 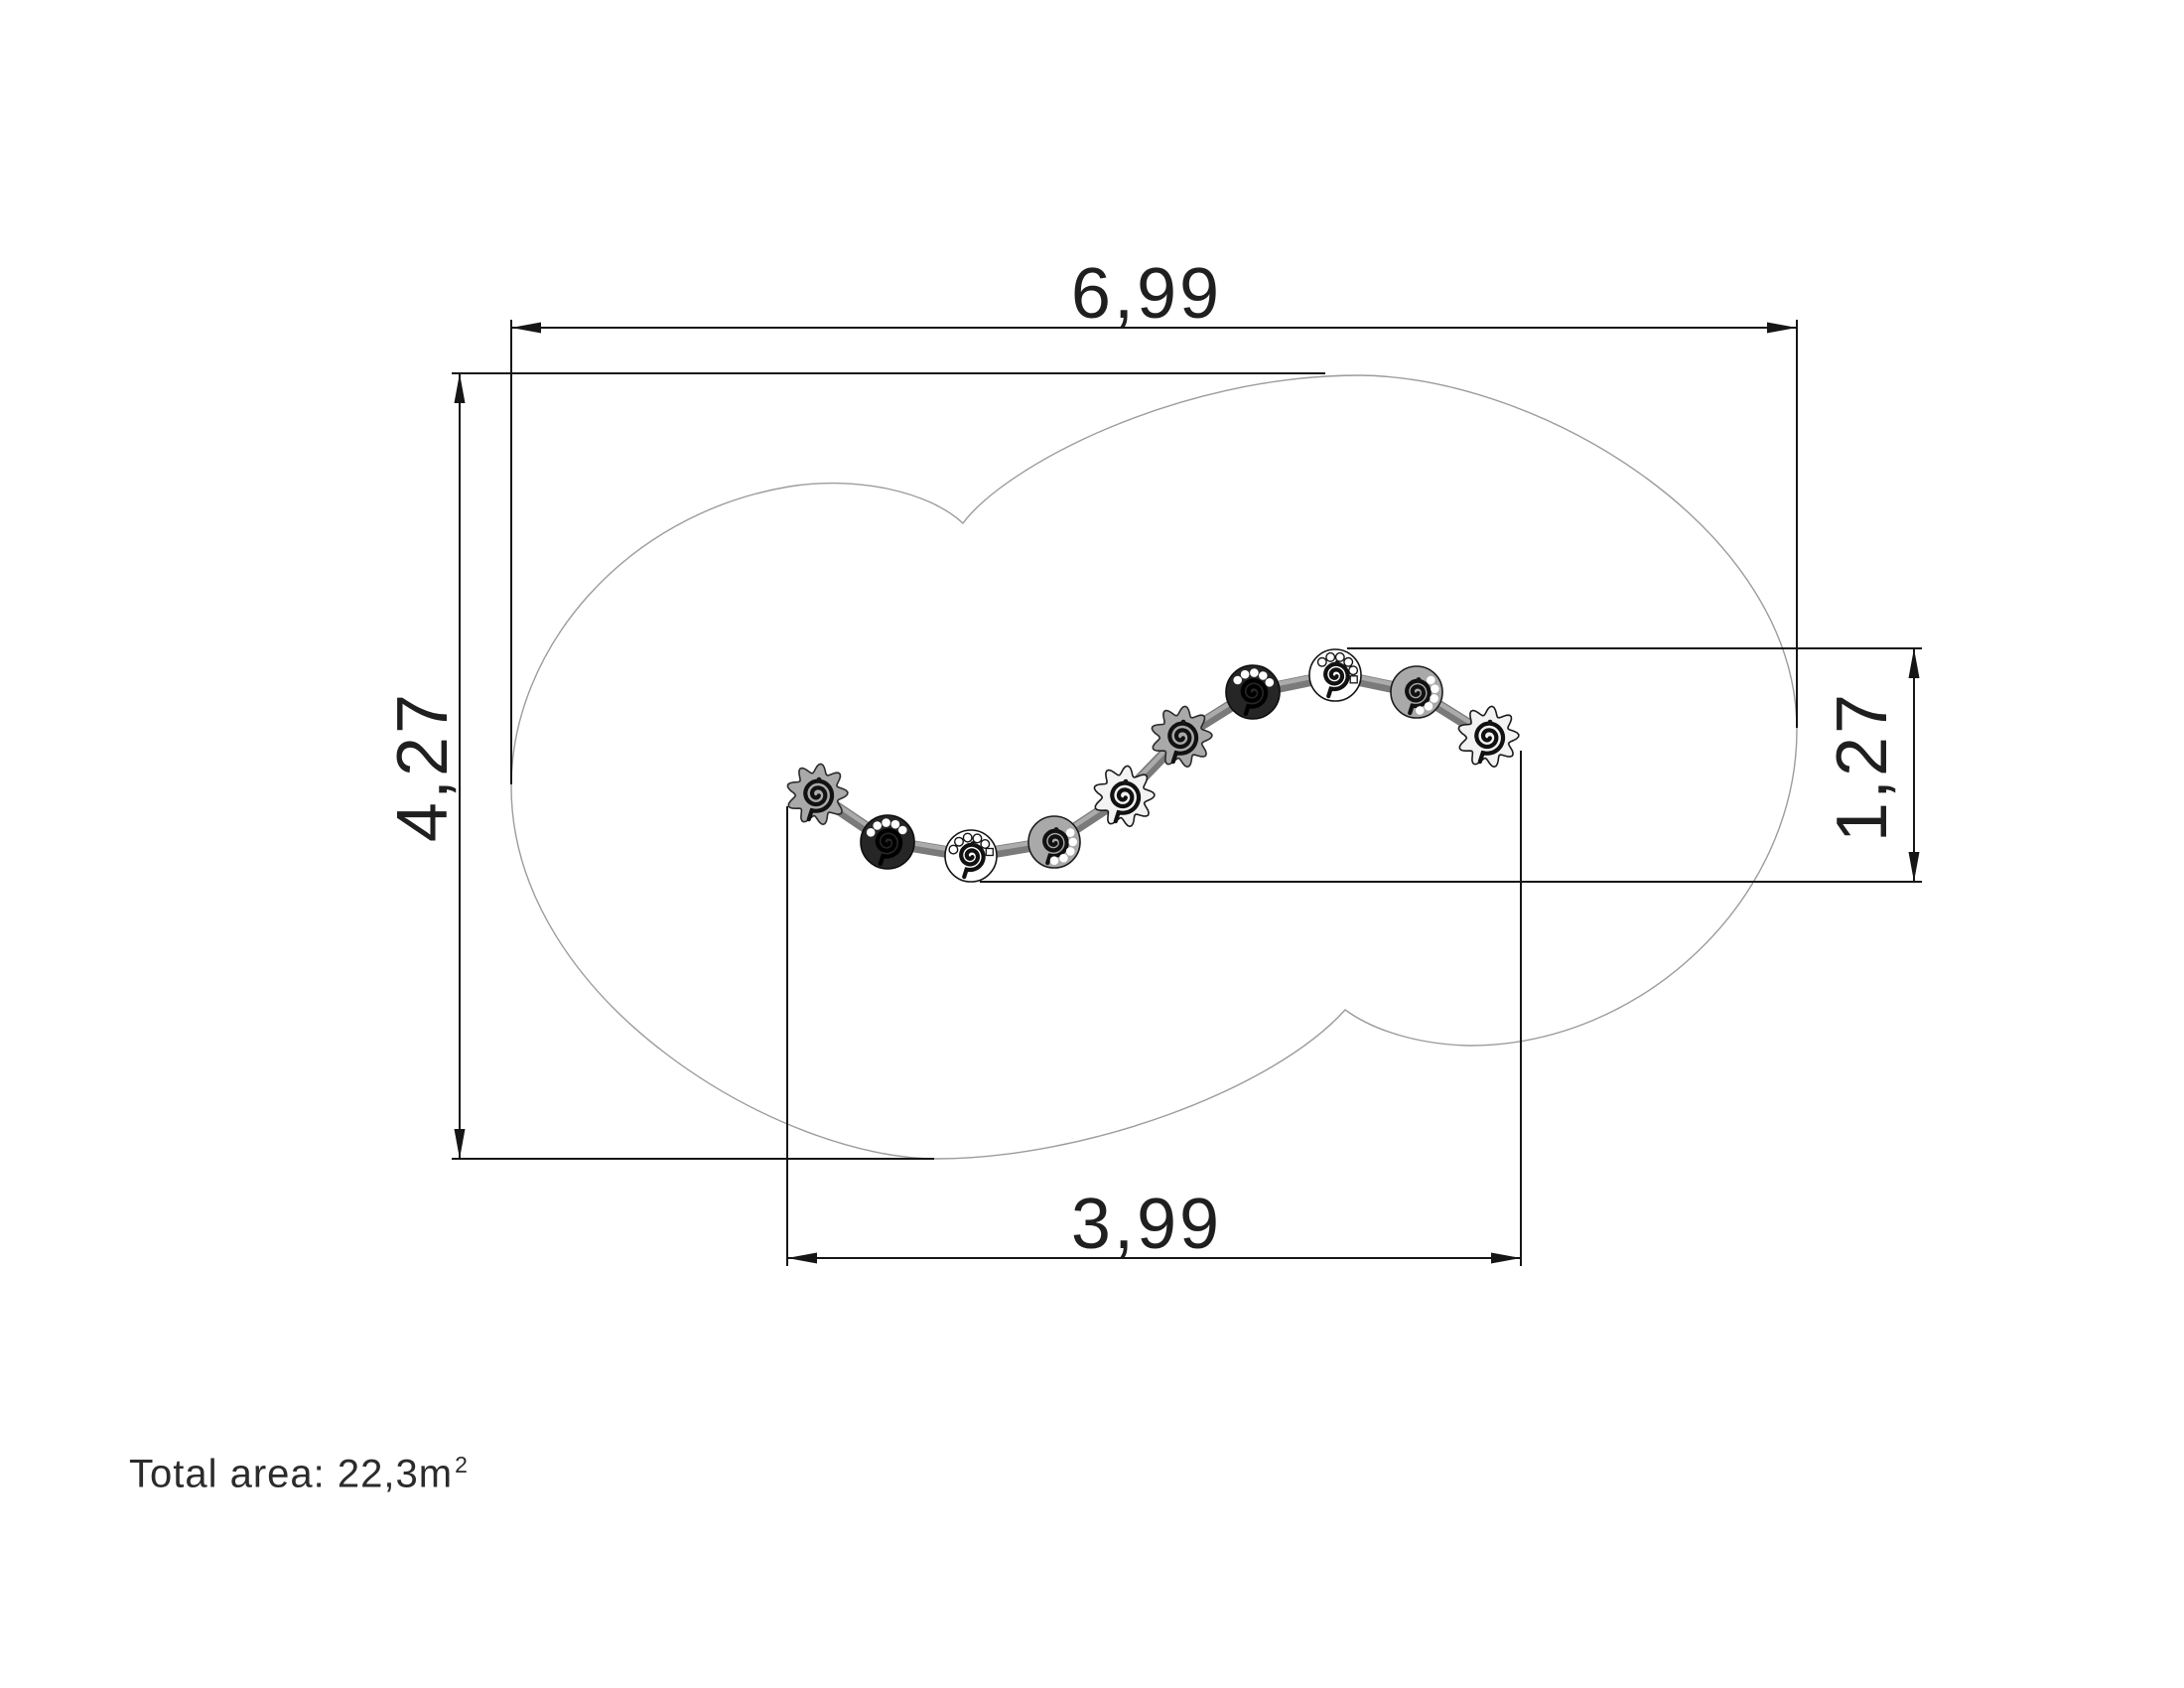 What do you see at coordinates (1353, 679) in the screenshot?
I see `pod-8-square-dot` at bounding box center [1353, 679].